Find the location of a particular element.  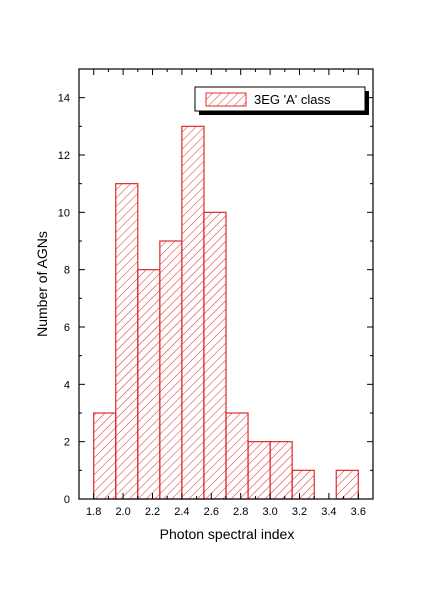

y-tick-label: 8 is located at coordinates (67, 271).